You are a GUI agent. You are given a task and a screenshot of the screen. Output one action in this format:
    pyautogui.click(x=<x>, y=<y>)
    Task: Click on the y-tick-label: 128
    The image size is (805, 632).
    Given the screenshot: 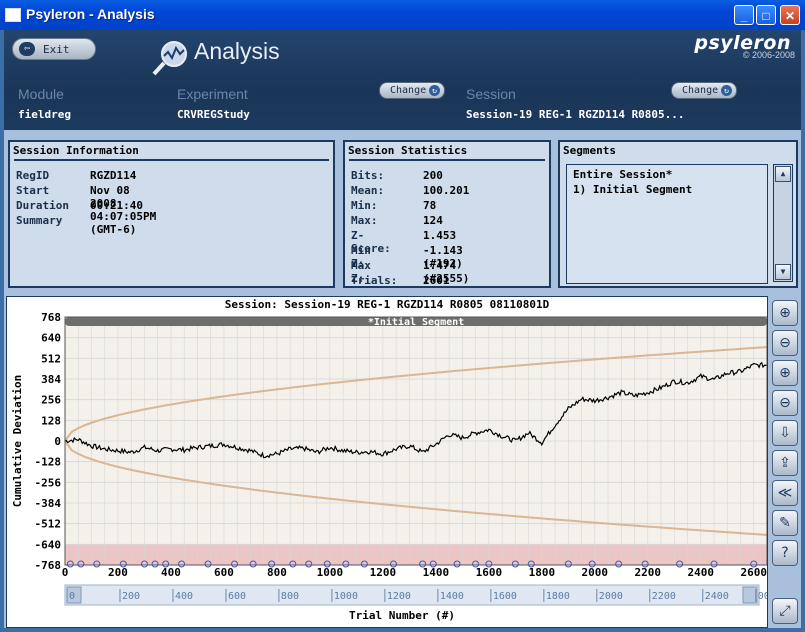 What is the action you would take?
    pyautogui.click(x=51, y=420)
    